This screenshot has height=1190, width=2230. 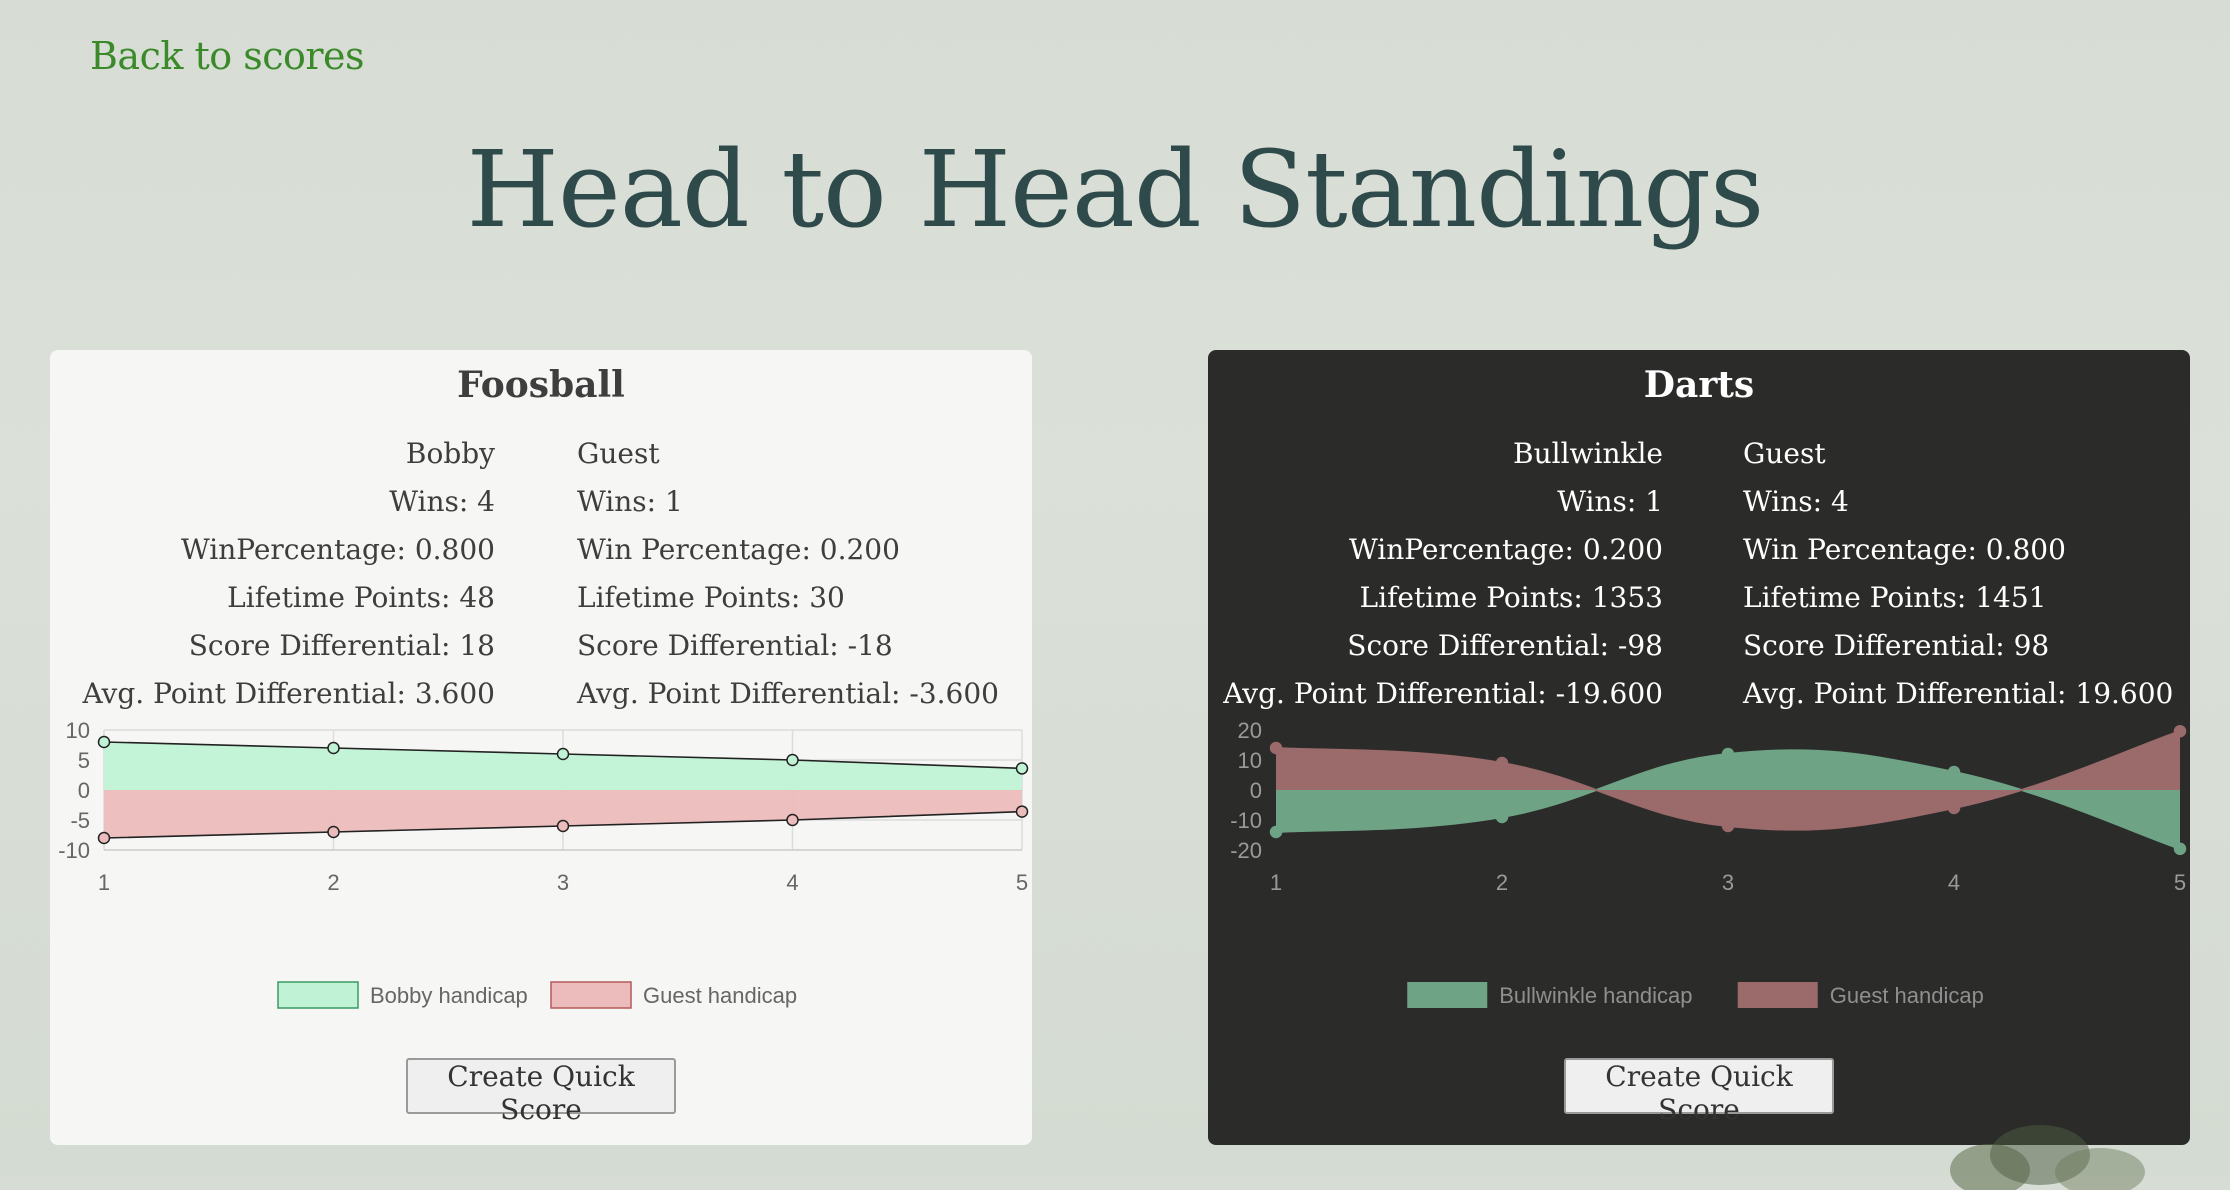 I want to click on player2-lifetime-points: Lifetime Points: 30, so click(x=711, y=597).